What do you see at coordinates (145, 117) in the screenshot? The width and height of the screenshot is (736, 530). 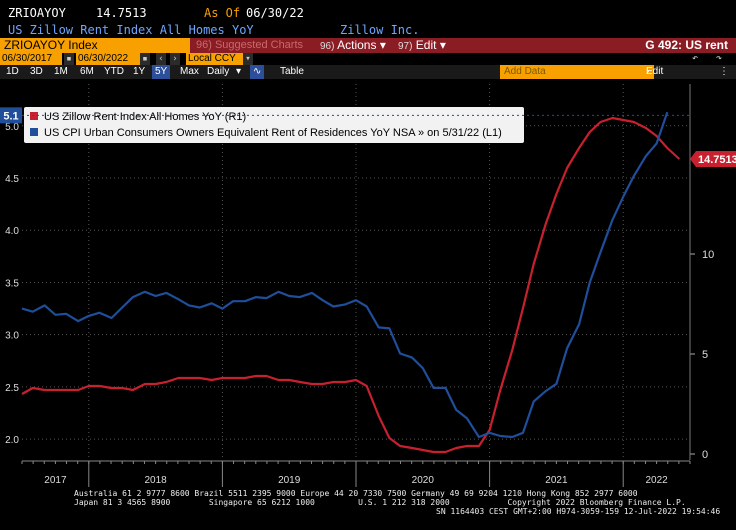 I see `legend-label-zillow: US Zillow Rent Index All Homes YoY (R1)` at bounding box center [145, 117].